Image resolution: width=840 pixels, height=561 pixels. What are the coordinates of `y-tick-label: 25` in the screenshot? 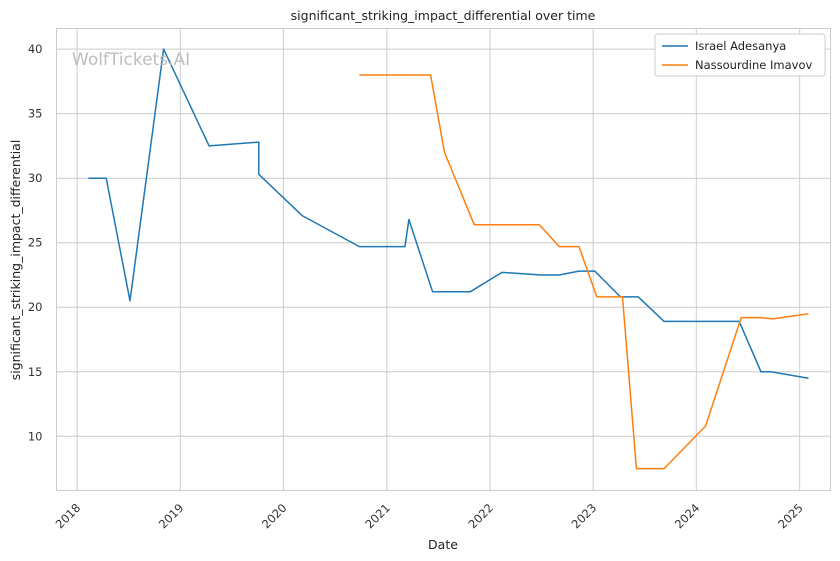 It's located at (35, 243).